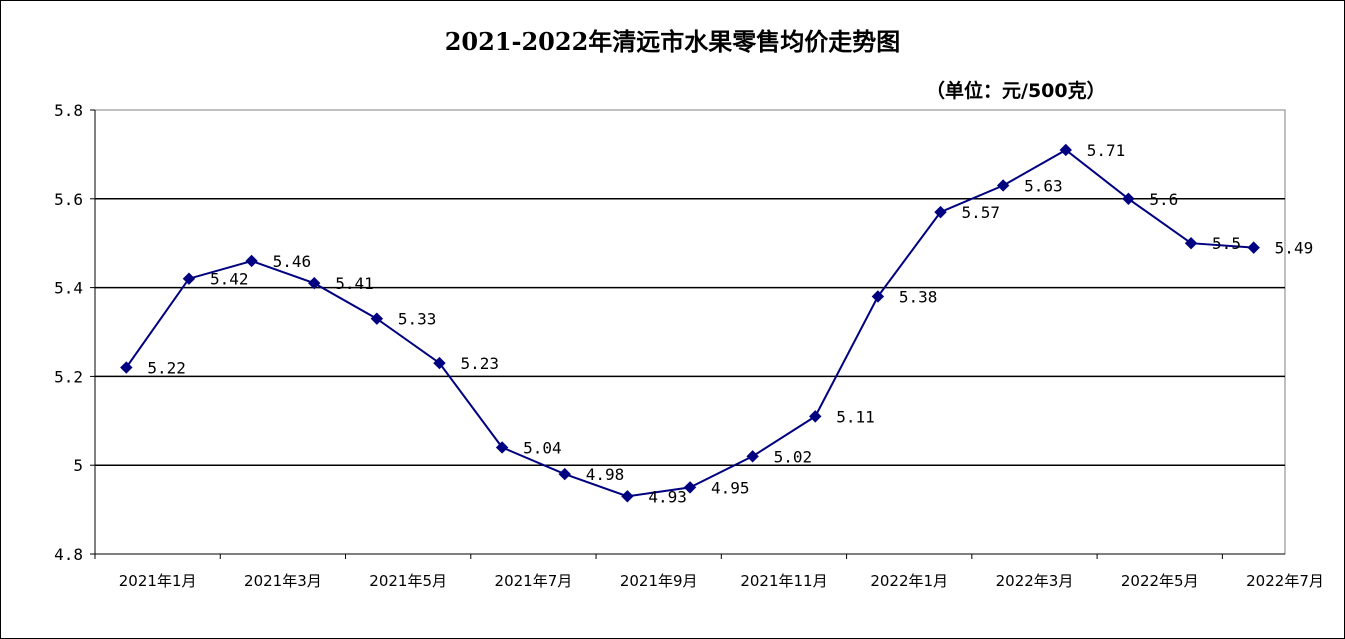 Image resolution: width=1345 pixels, height=639 pixels. Describe the element at coordinates (1035, 581) in the screenshot. I see `x-tick-label: 2022年3月` at that location.